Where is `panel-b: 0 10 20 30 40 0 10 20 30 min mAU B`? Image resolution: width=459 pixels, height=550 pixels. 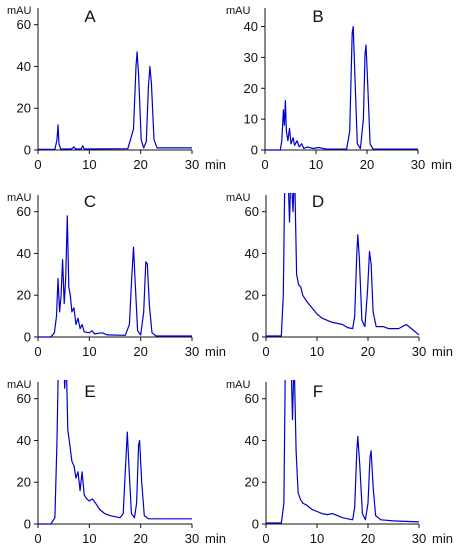 panel-b: 0 10 20 30 40 0 10 20 30 min mAU B is located at coordinates (339, 88).